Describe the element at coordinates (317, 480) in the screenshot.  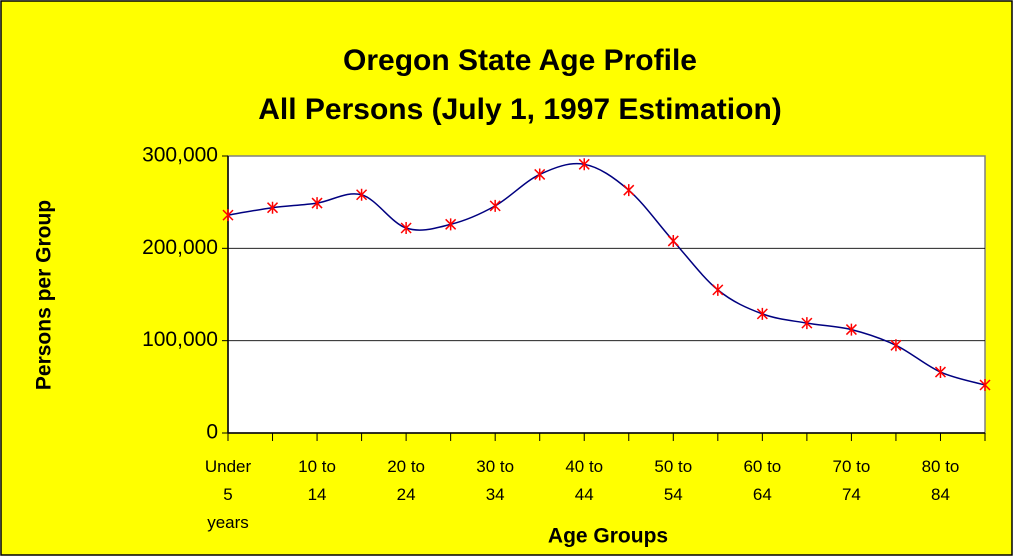
I see `x-tick-label: 10 to 14` at that location.